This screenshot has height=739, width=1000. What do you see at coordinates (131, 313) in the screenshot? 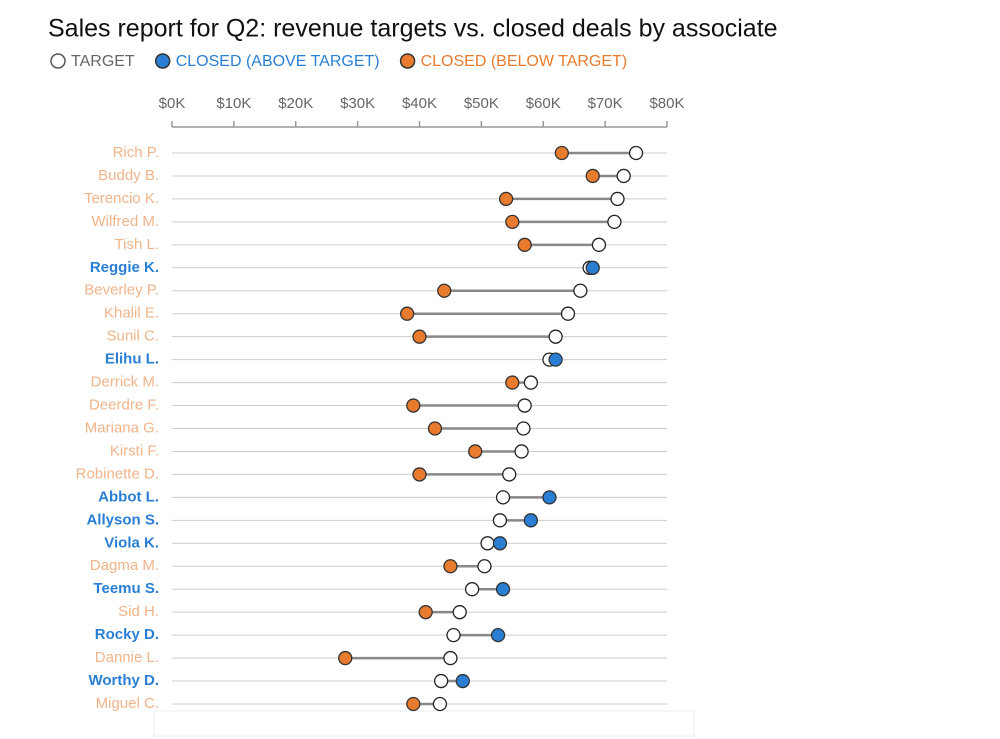
I see `category-label: Khalil E.` at bounding box center [131, 313].